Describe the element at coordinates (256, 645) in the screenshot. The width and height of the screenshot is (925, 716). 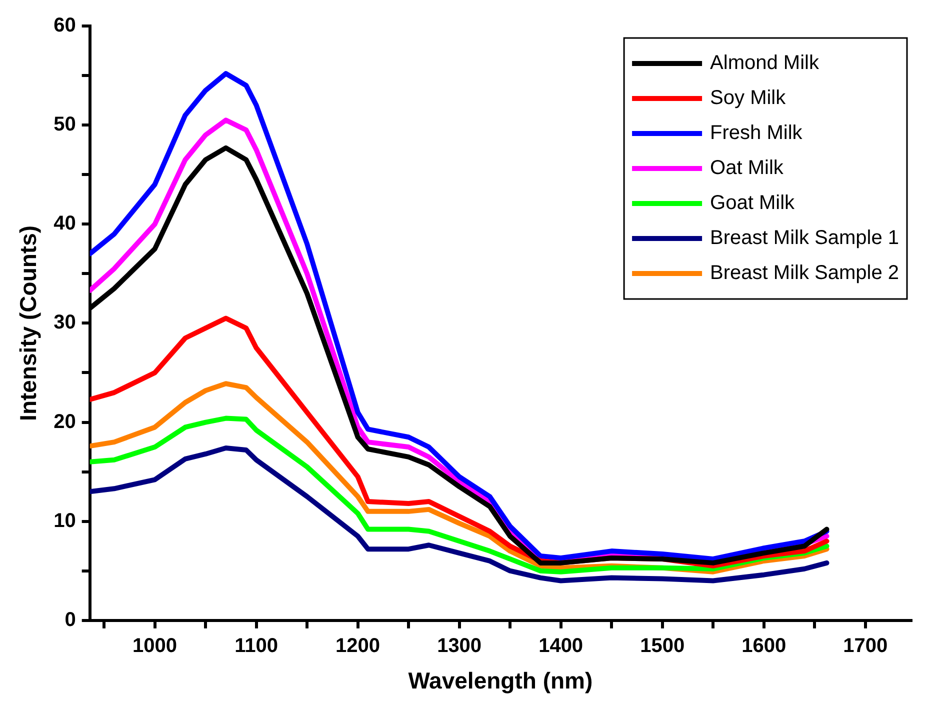
I see `x-tick-label: 1100` at that location.